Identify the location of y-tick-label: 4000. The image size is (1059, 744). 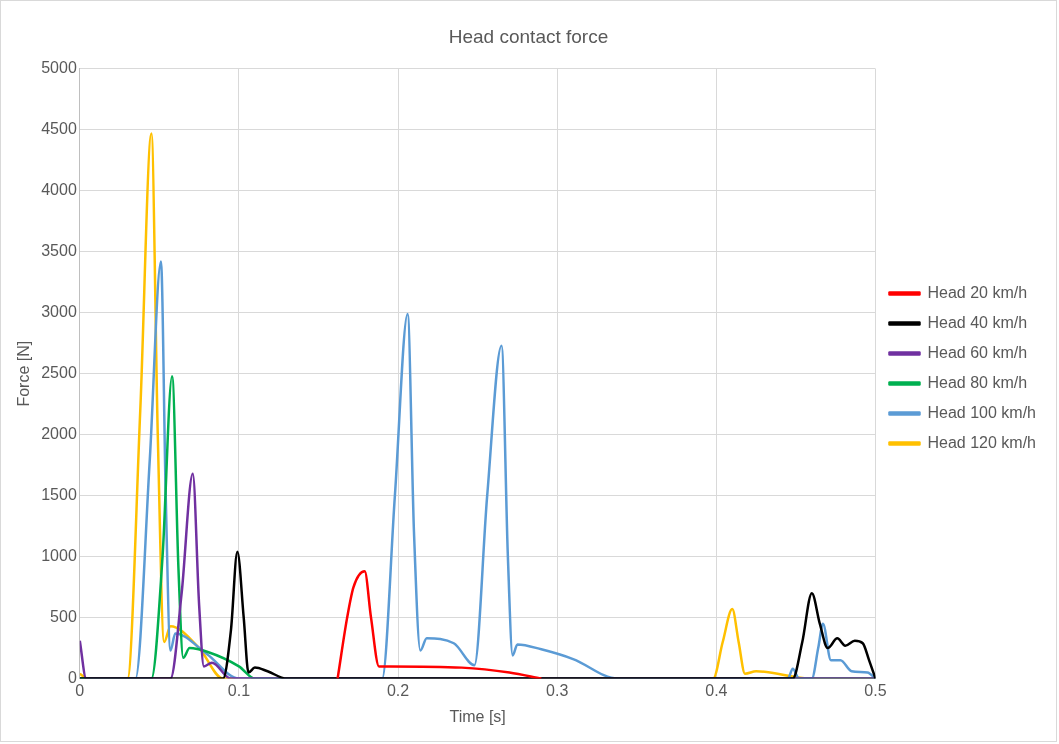
(59, 190).